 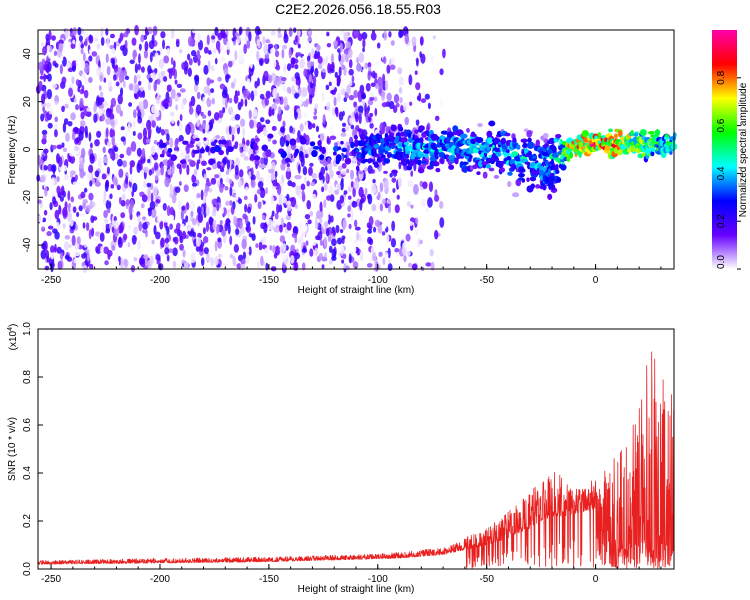 I want to click on snr-scale-base: (x10, so click(x=13, y=340).